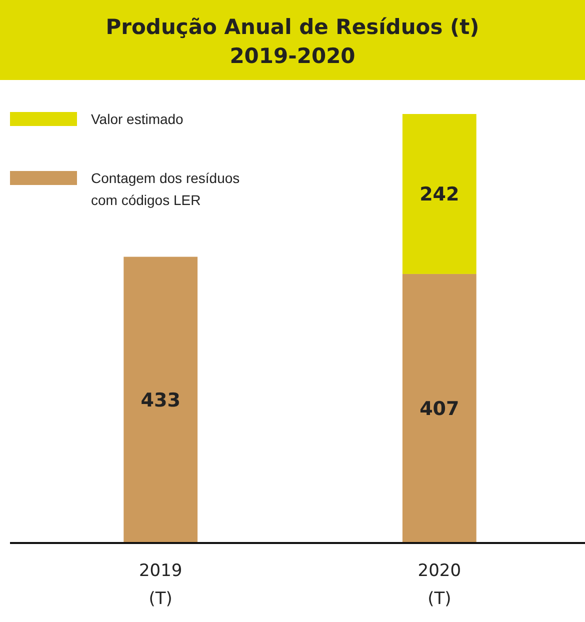  I want to click on data-label: 433, so click(160, 401).